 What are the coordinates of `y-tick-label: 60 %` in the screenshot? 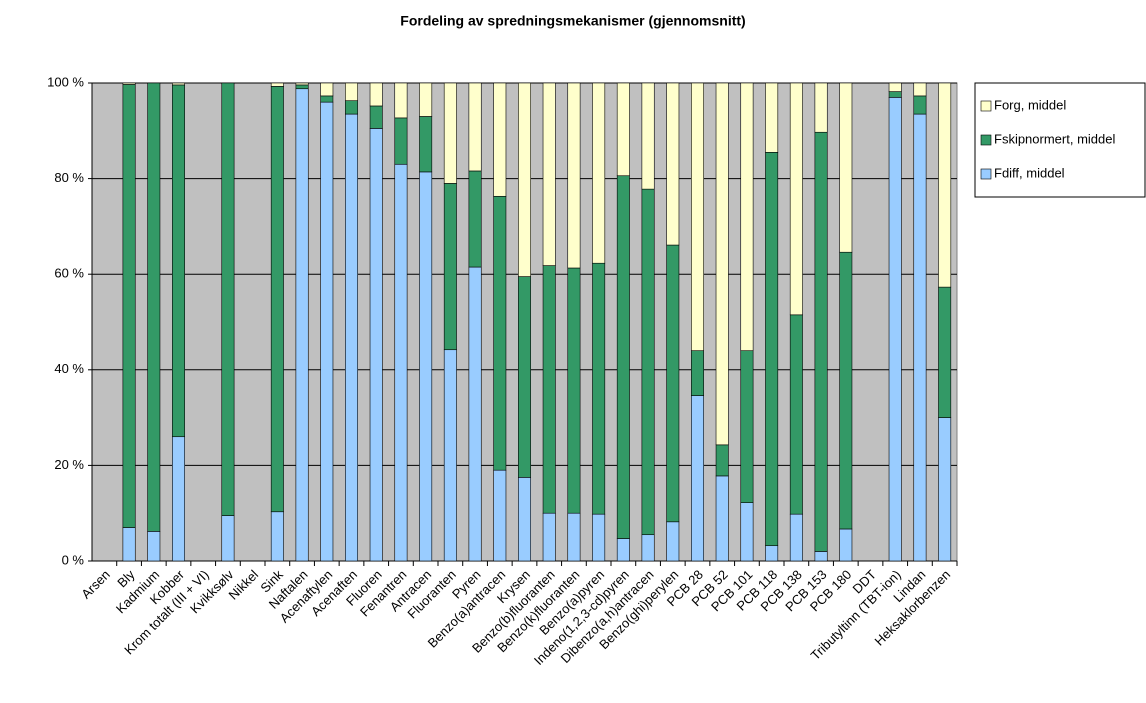 It's located at (69, 273).